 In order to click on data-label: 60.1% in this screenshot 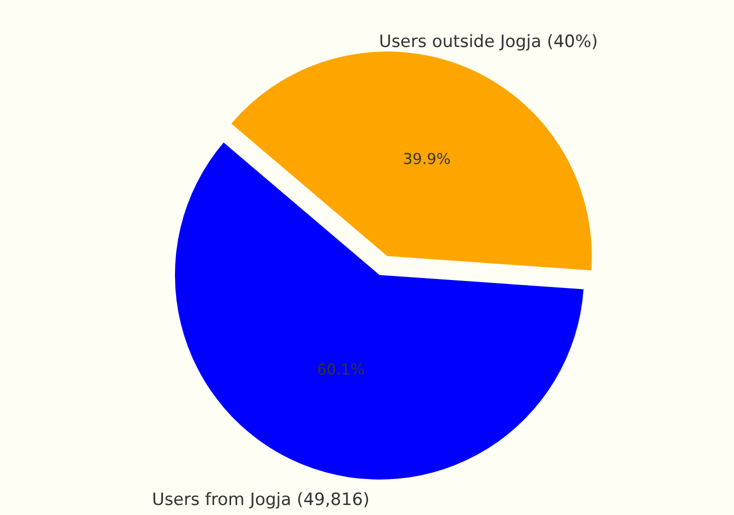, I will do `click(341, 369)`.